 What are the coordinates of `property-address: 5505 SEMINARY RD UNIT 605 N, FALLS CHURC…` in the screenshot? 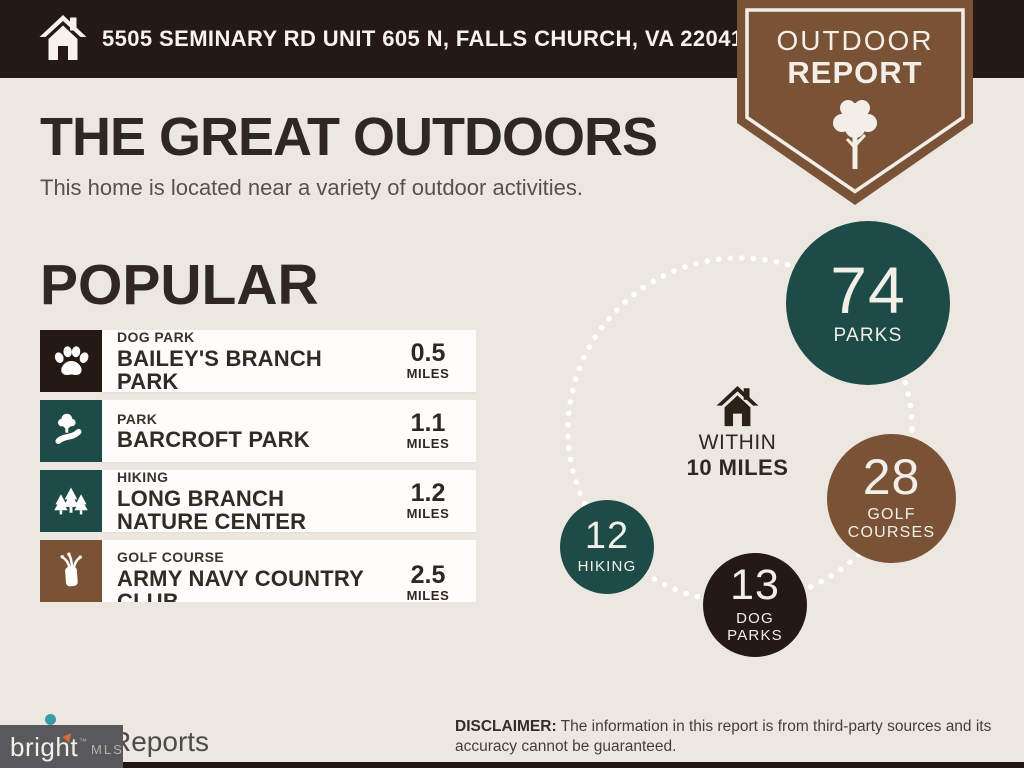 It's located at (423, 38).